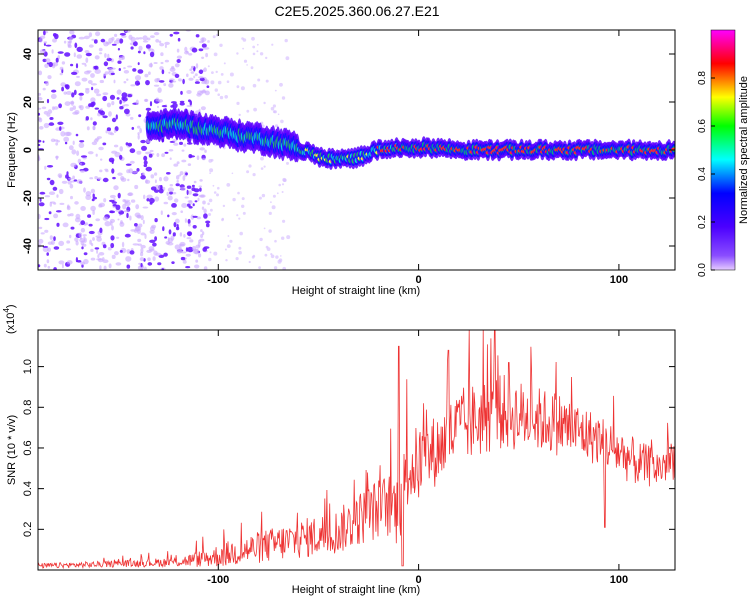  Describe the element at coordinates (419, 280) in the screenshot. I see `x-tick-label: 0` at that location.